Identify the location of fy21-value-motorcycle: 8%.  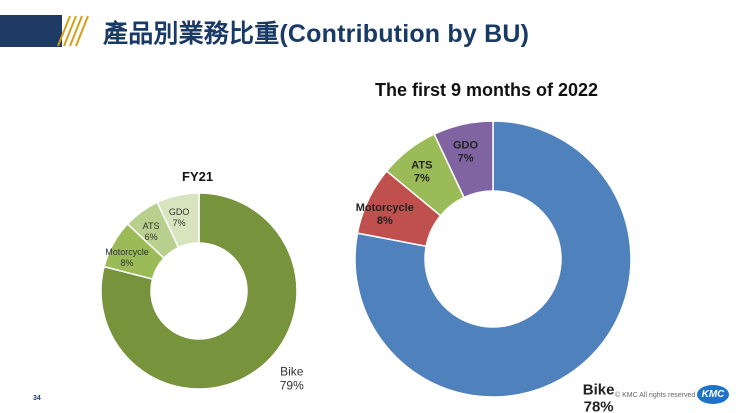
(127, 263).